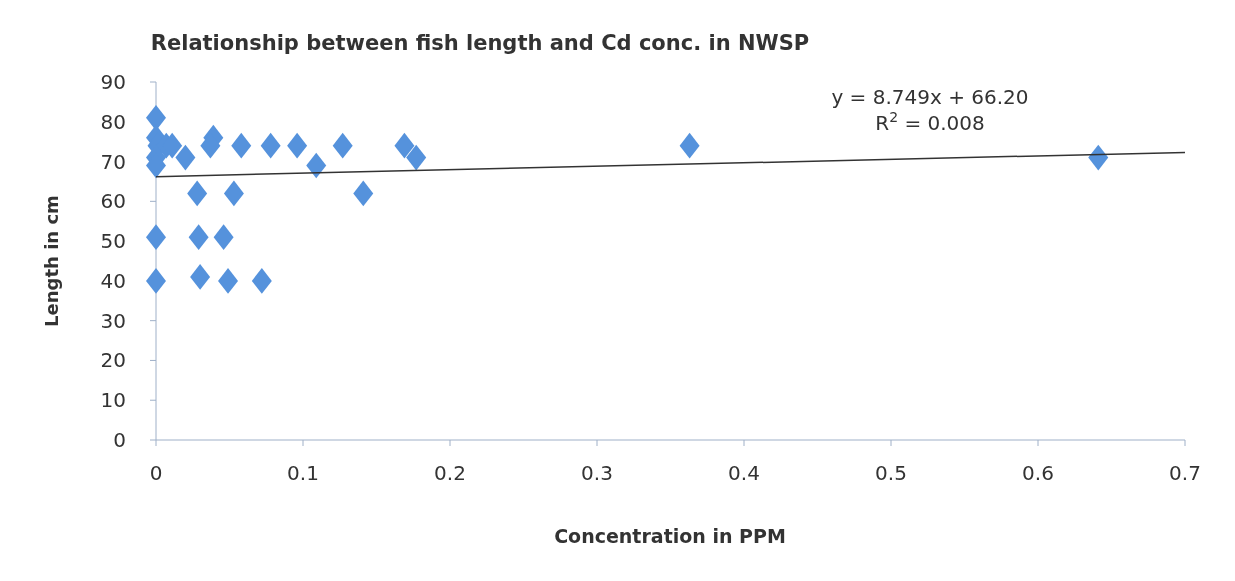 The height and width of the screenshot is (581, 1235). What do you see at coordinates (113, 201) in the screenshot?
I see `y-tick-label: 60` at bounding box center [113, 201].